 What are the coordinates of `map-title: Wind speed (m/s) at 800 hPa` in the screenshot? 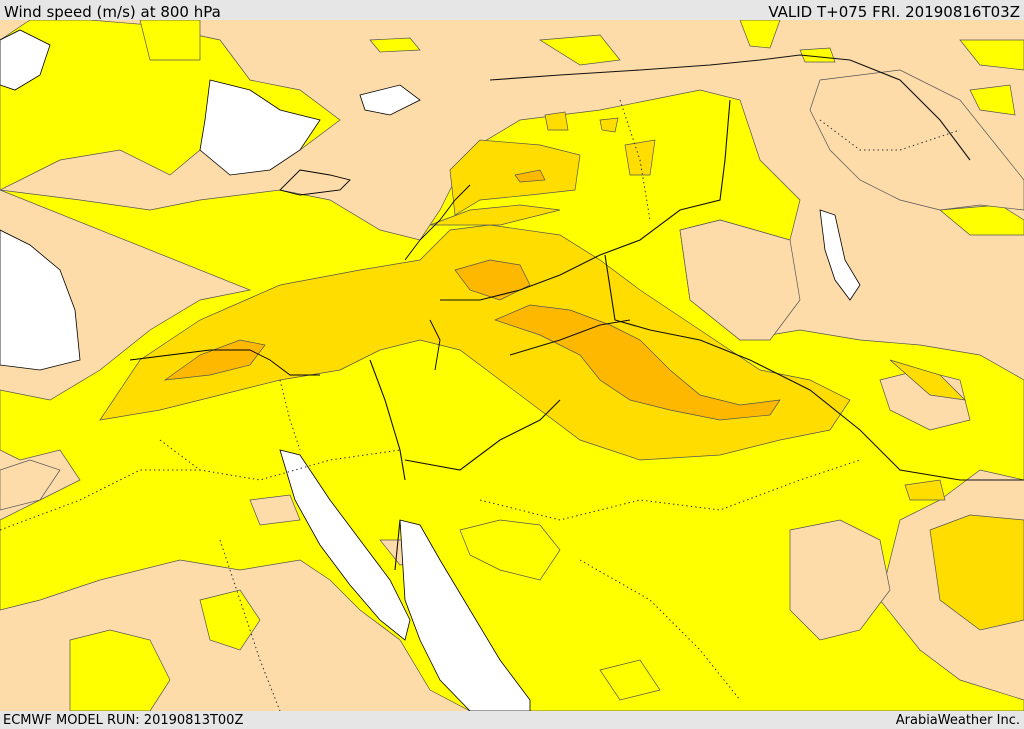 It's located at (112, 12).